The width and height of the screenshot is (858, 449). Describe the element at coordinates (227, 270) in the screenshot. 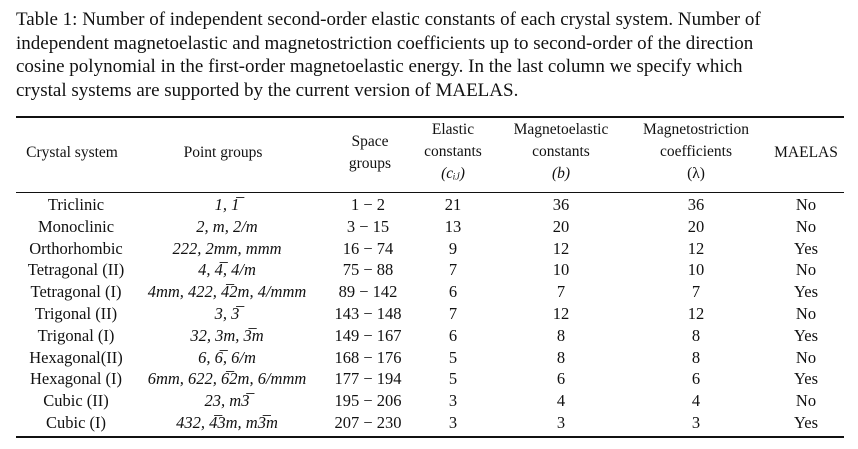

I see `cell-point-groups: 4, 4̅, 4/m` at that location.